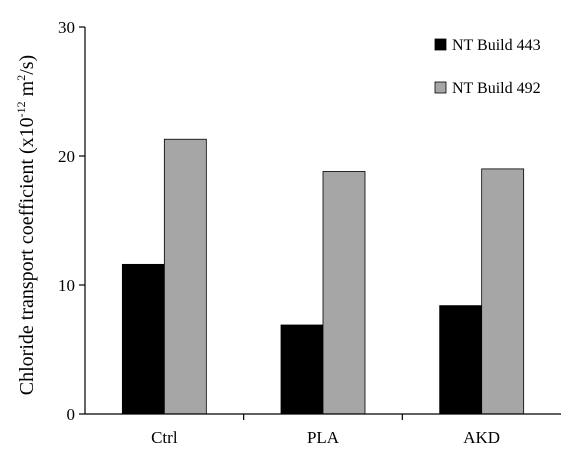  Describe the element at coordinates (487, 67) in the screenshot. I see `legend: NT Build 443 NT Build 492` at that location.